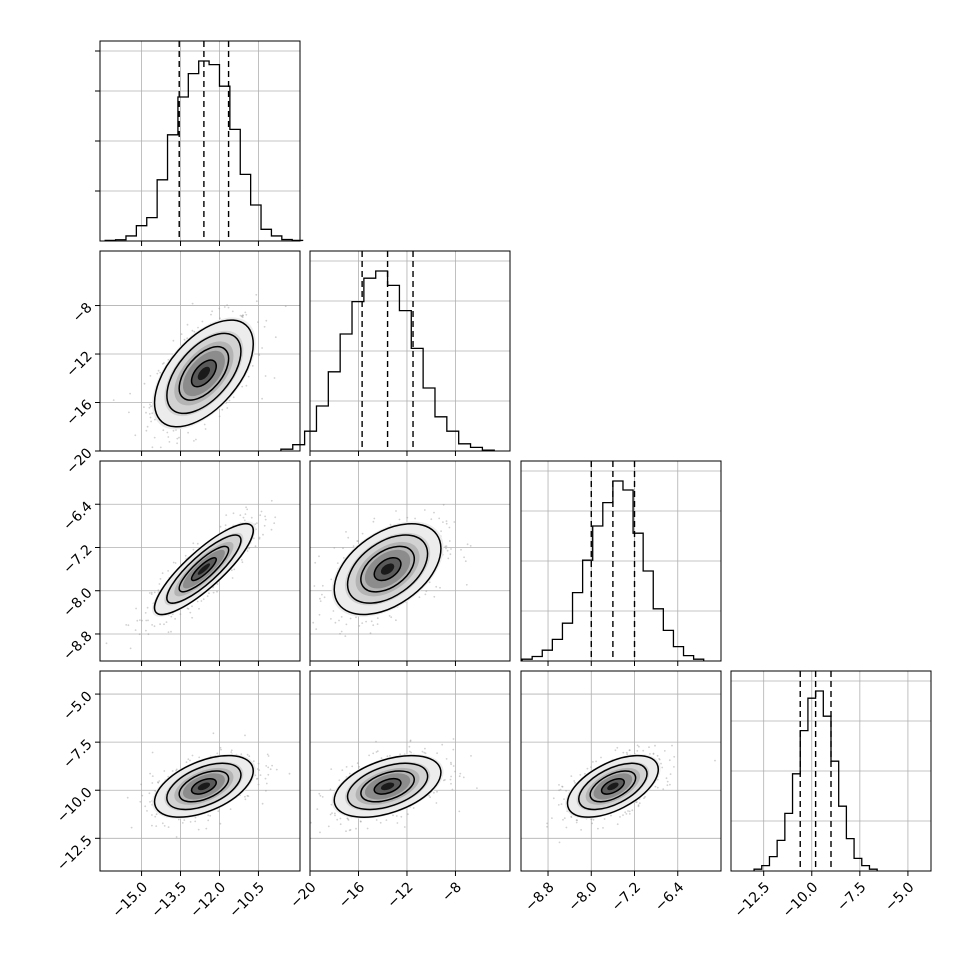  I want to click on y-tick-label: −7.2, so click(77, 559).